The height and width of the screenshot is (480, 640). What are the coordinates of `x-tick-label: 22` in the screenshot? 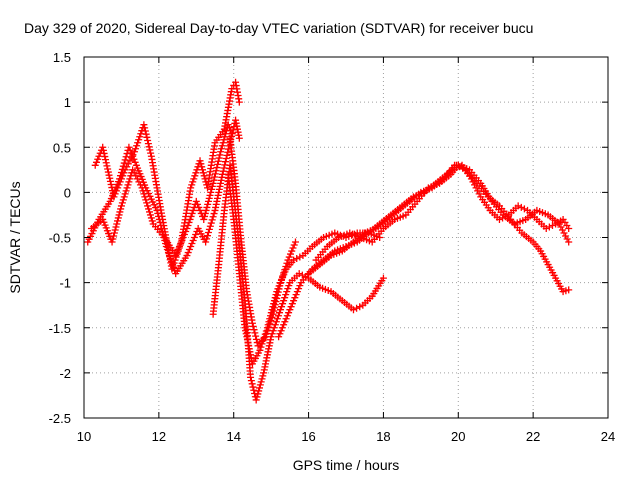 It's located at (533, 436).